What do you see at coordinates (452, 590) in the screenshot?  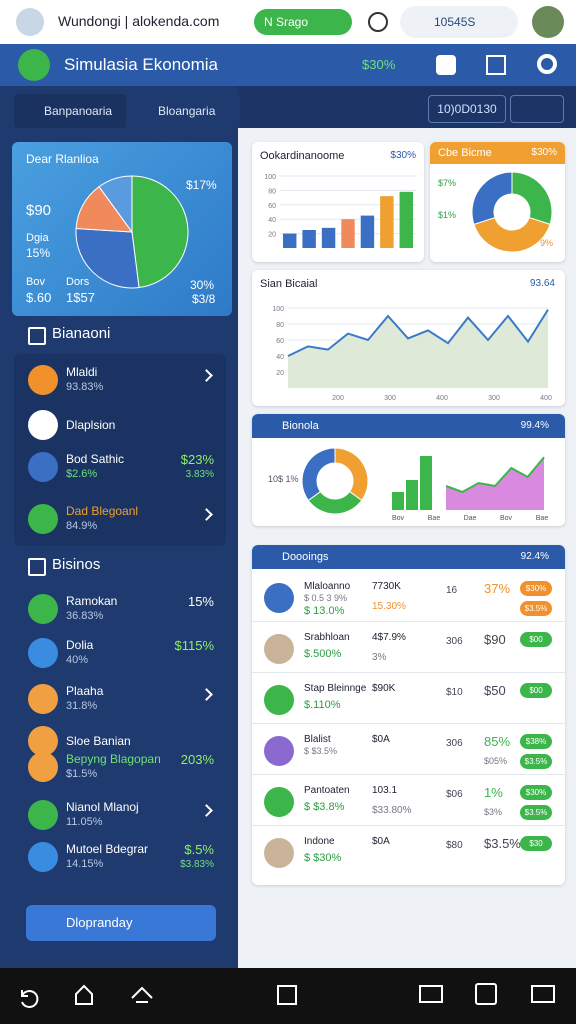 I see `row-count: 16` at bounding box center [452, 590].